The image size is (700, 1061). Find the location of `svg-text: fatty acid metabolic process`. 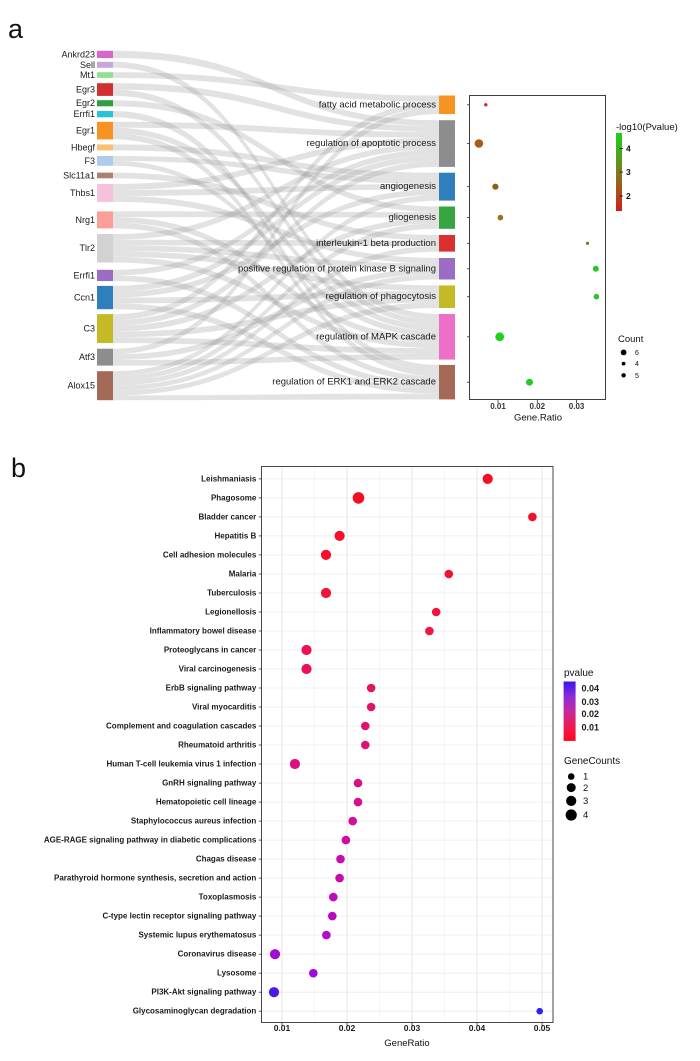

svg-text: fatty acid metabolic process is located at coordinates (377, 104).